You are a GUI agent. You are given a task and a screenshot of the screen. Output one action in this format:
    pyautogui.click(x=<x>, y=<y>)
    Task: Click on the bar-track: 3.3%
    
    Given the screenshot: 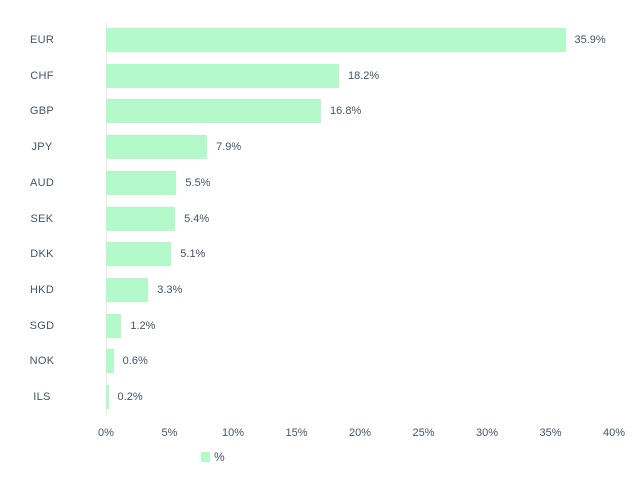 What is the action you would take?
    pyautogui.click(x=362, y=290)
    